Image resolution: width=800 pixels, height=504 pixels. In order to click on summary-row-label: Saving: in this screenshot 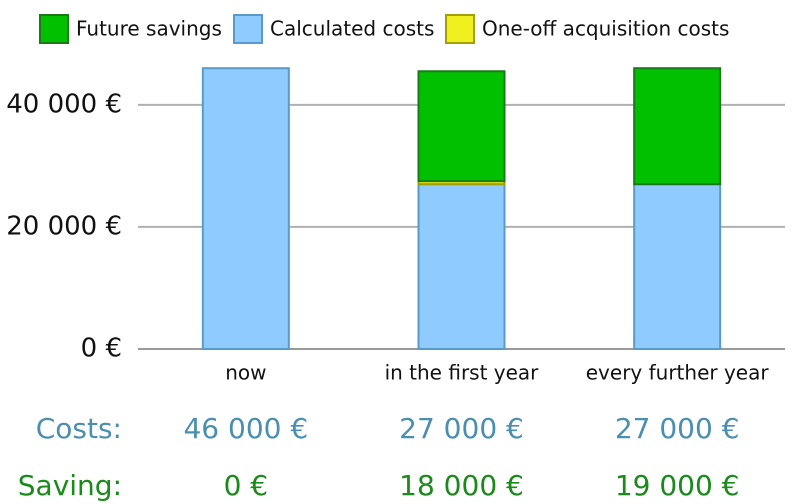, I will do `click(70, 485)`.